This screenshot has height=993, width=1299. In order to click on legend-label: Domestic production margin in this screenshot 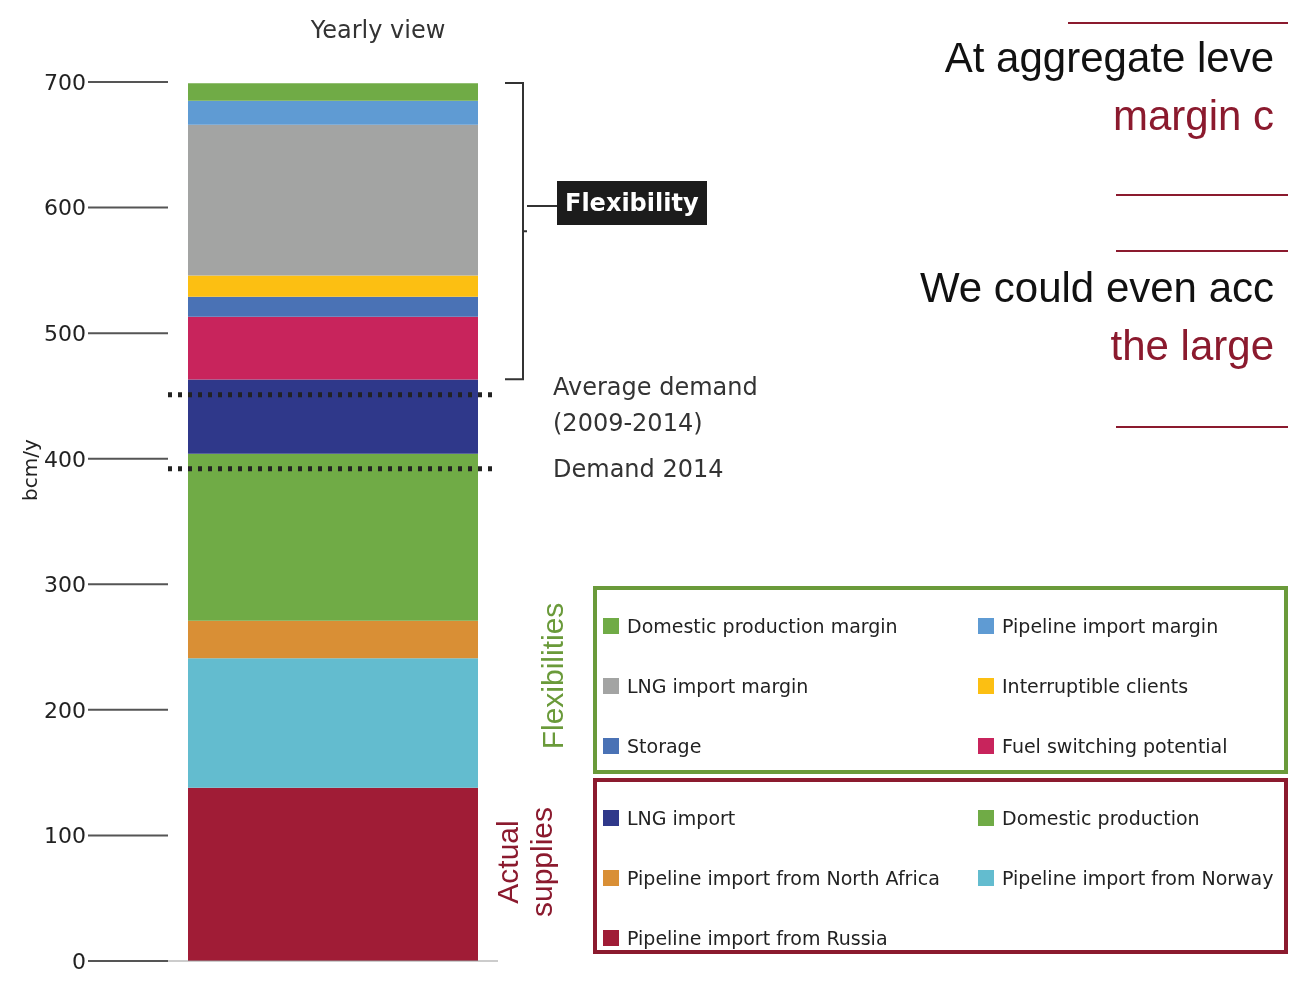, I will do `click(762, 626)`.